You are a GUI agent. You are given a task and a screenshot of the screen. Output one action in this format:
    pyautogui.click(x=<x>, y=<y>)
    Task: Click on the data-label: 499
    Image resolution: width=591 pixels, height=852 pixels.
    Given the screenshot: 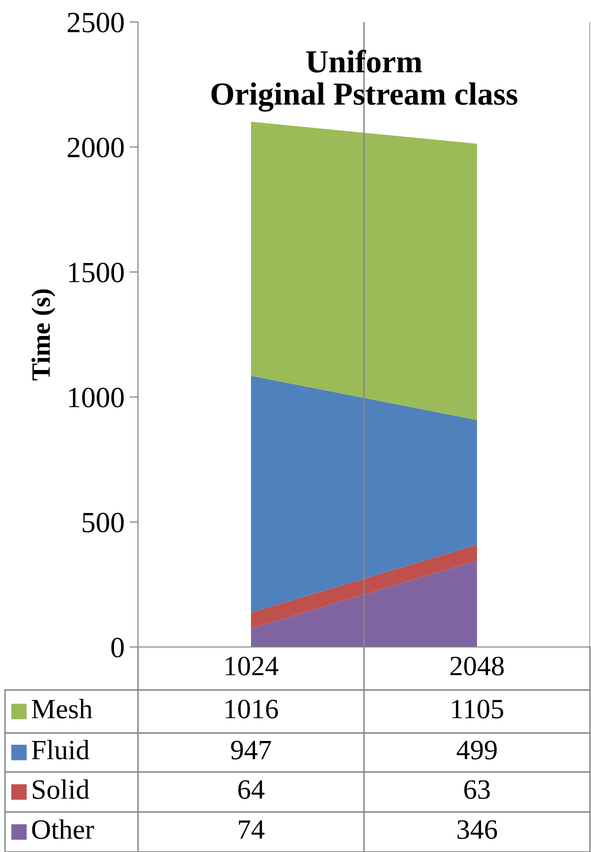 What is the action you would take?
    pyautogui.click(x=476, y=750)
    